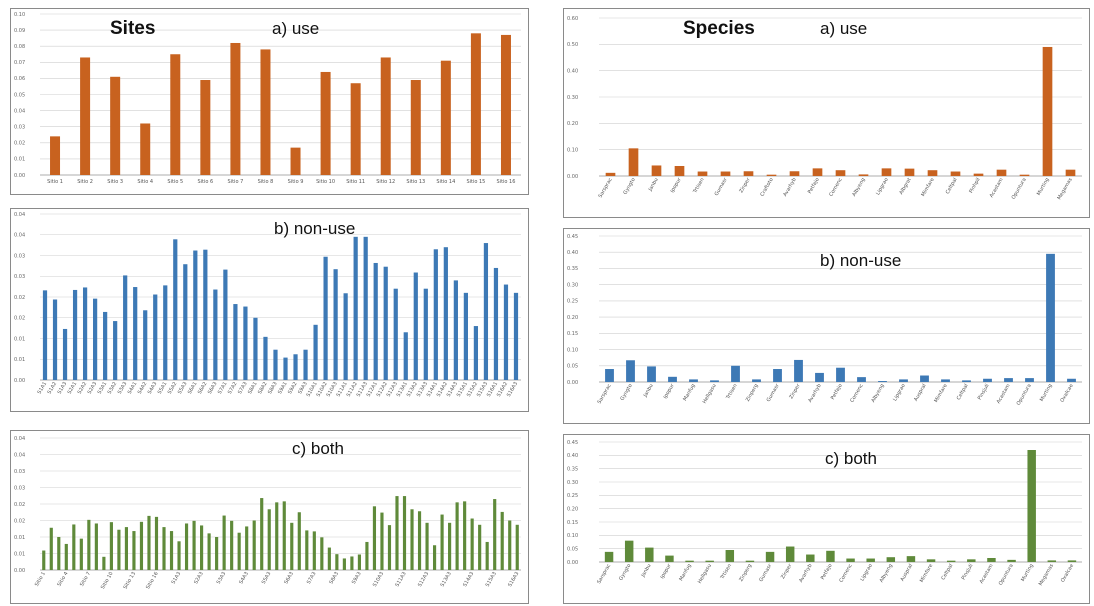  Describe the element at coordinates (205, 182) in the screenshot. I see `x-tick-label: Sitio 6` at that location.